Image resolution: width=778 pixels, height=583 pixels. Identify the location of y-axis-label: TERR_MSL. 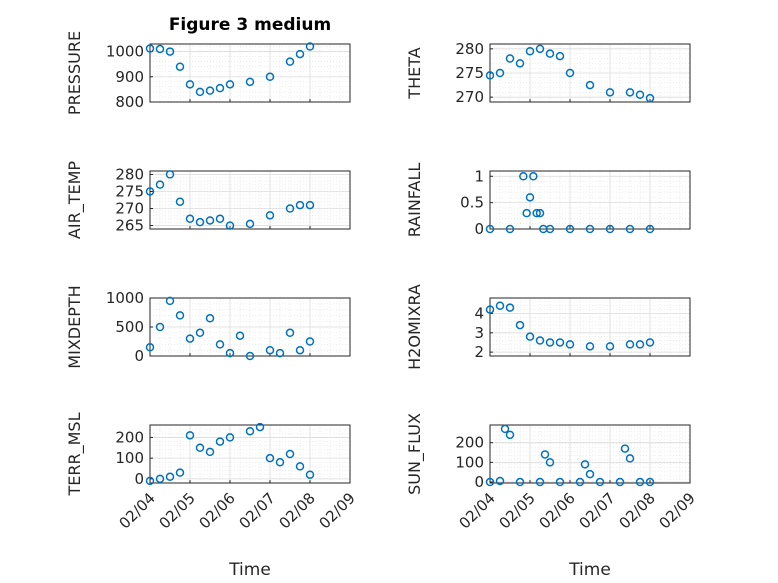
(75, 454).